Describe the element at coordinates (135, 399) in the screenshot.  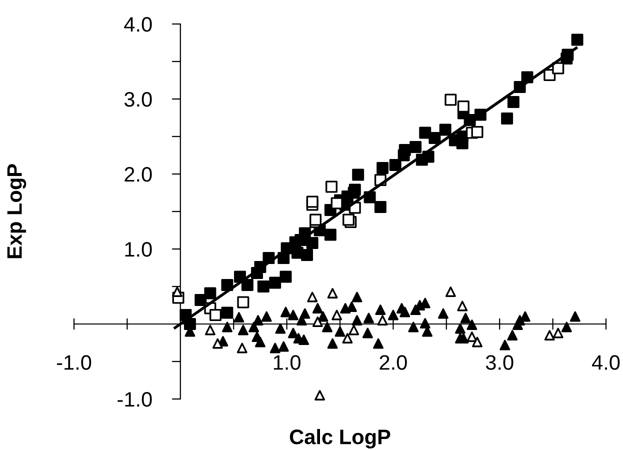
I see `y-tick-label: -1.0` at that location.